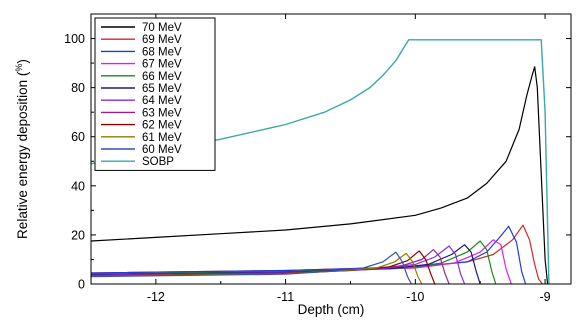 The width and height of the screenshot is (581, 327). I want to click on legend-label-9: 61 MeV, so click(162, 138).